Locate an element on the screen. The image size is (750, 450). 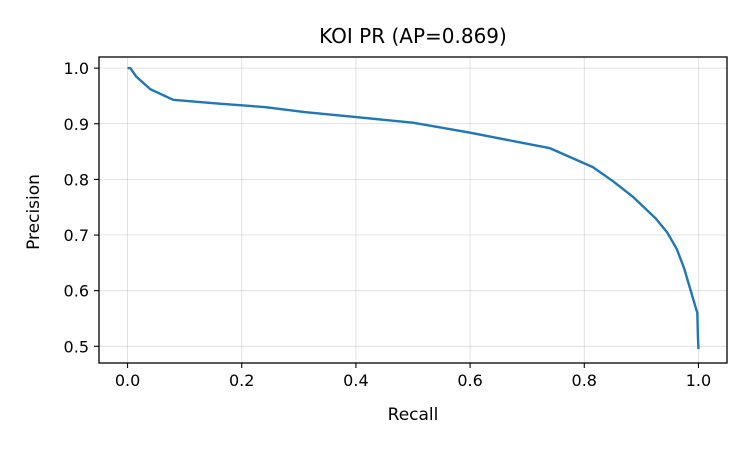
x-tick-label: 0.0 is located at coordinates (127, 380).